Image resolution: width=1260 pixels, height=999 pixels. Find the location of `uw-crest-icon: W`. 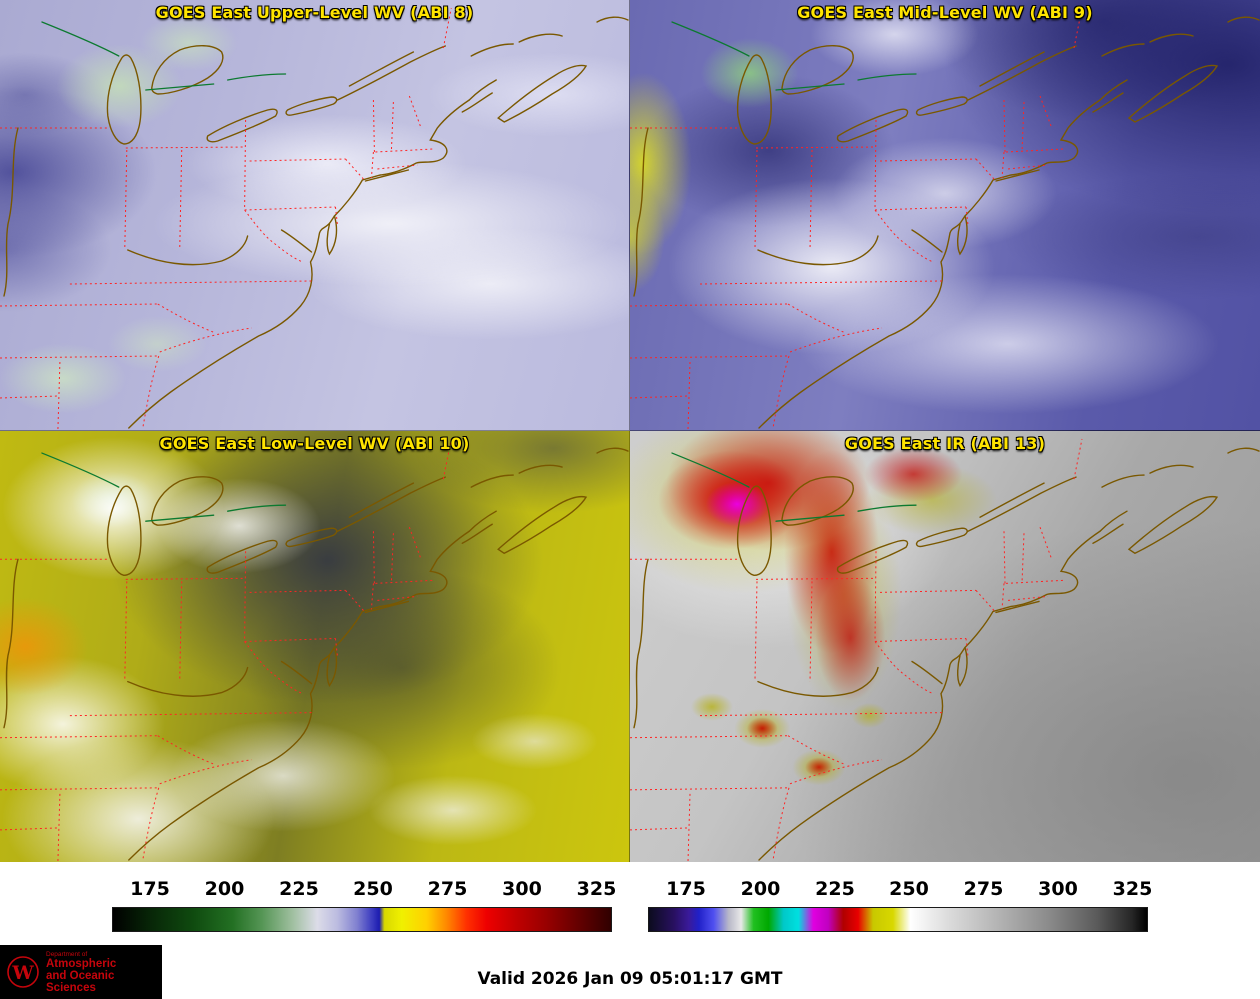

uw-crest-icon: W is located at coordinates (23, 972).